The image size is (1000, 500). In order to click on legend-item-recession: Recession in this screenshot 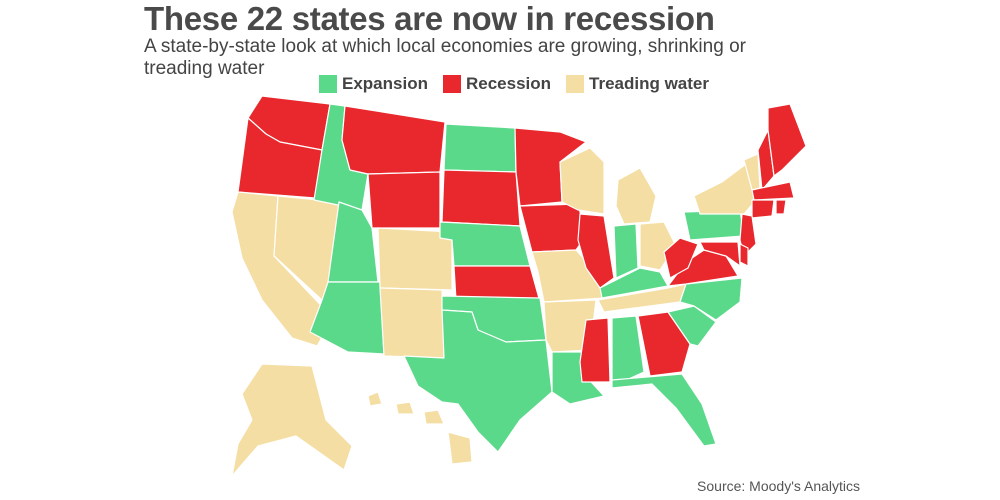, I will do `click(496, 84)`.